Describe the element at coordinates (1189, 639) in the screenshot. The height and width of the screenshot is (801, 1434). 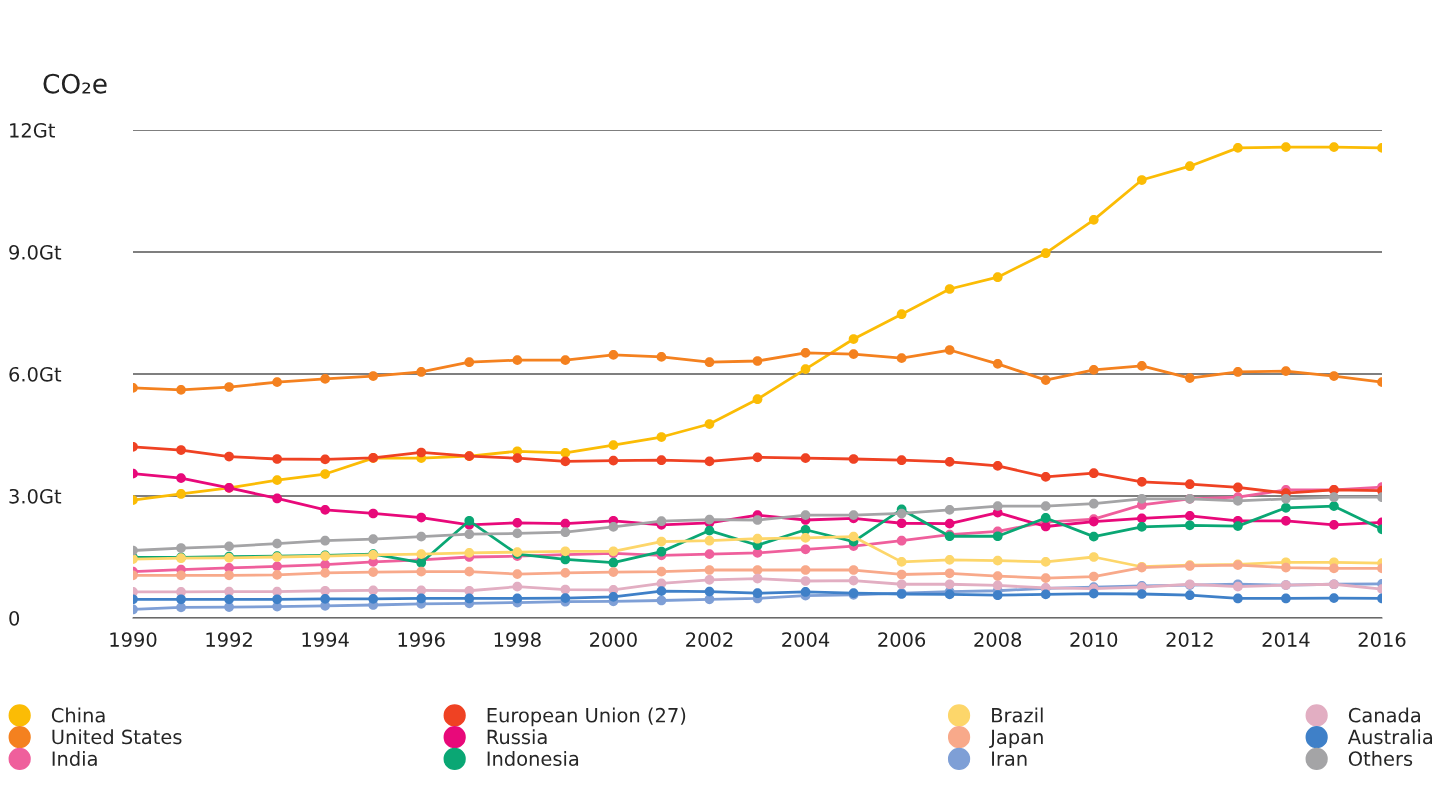
I see `x-tick-label: 2012` at that location.